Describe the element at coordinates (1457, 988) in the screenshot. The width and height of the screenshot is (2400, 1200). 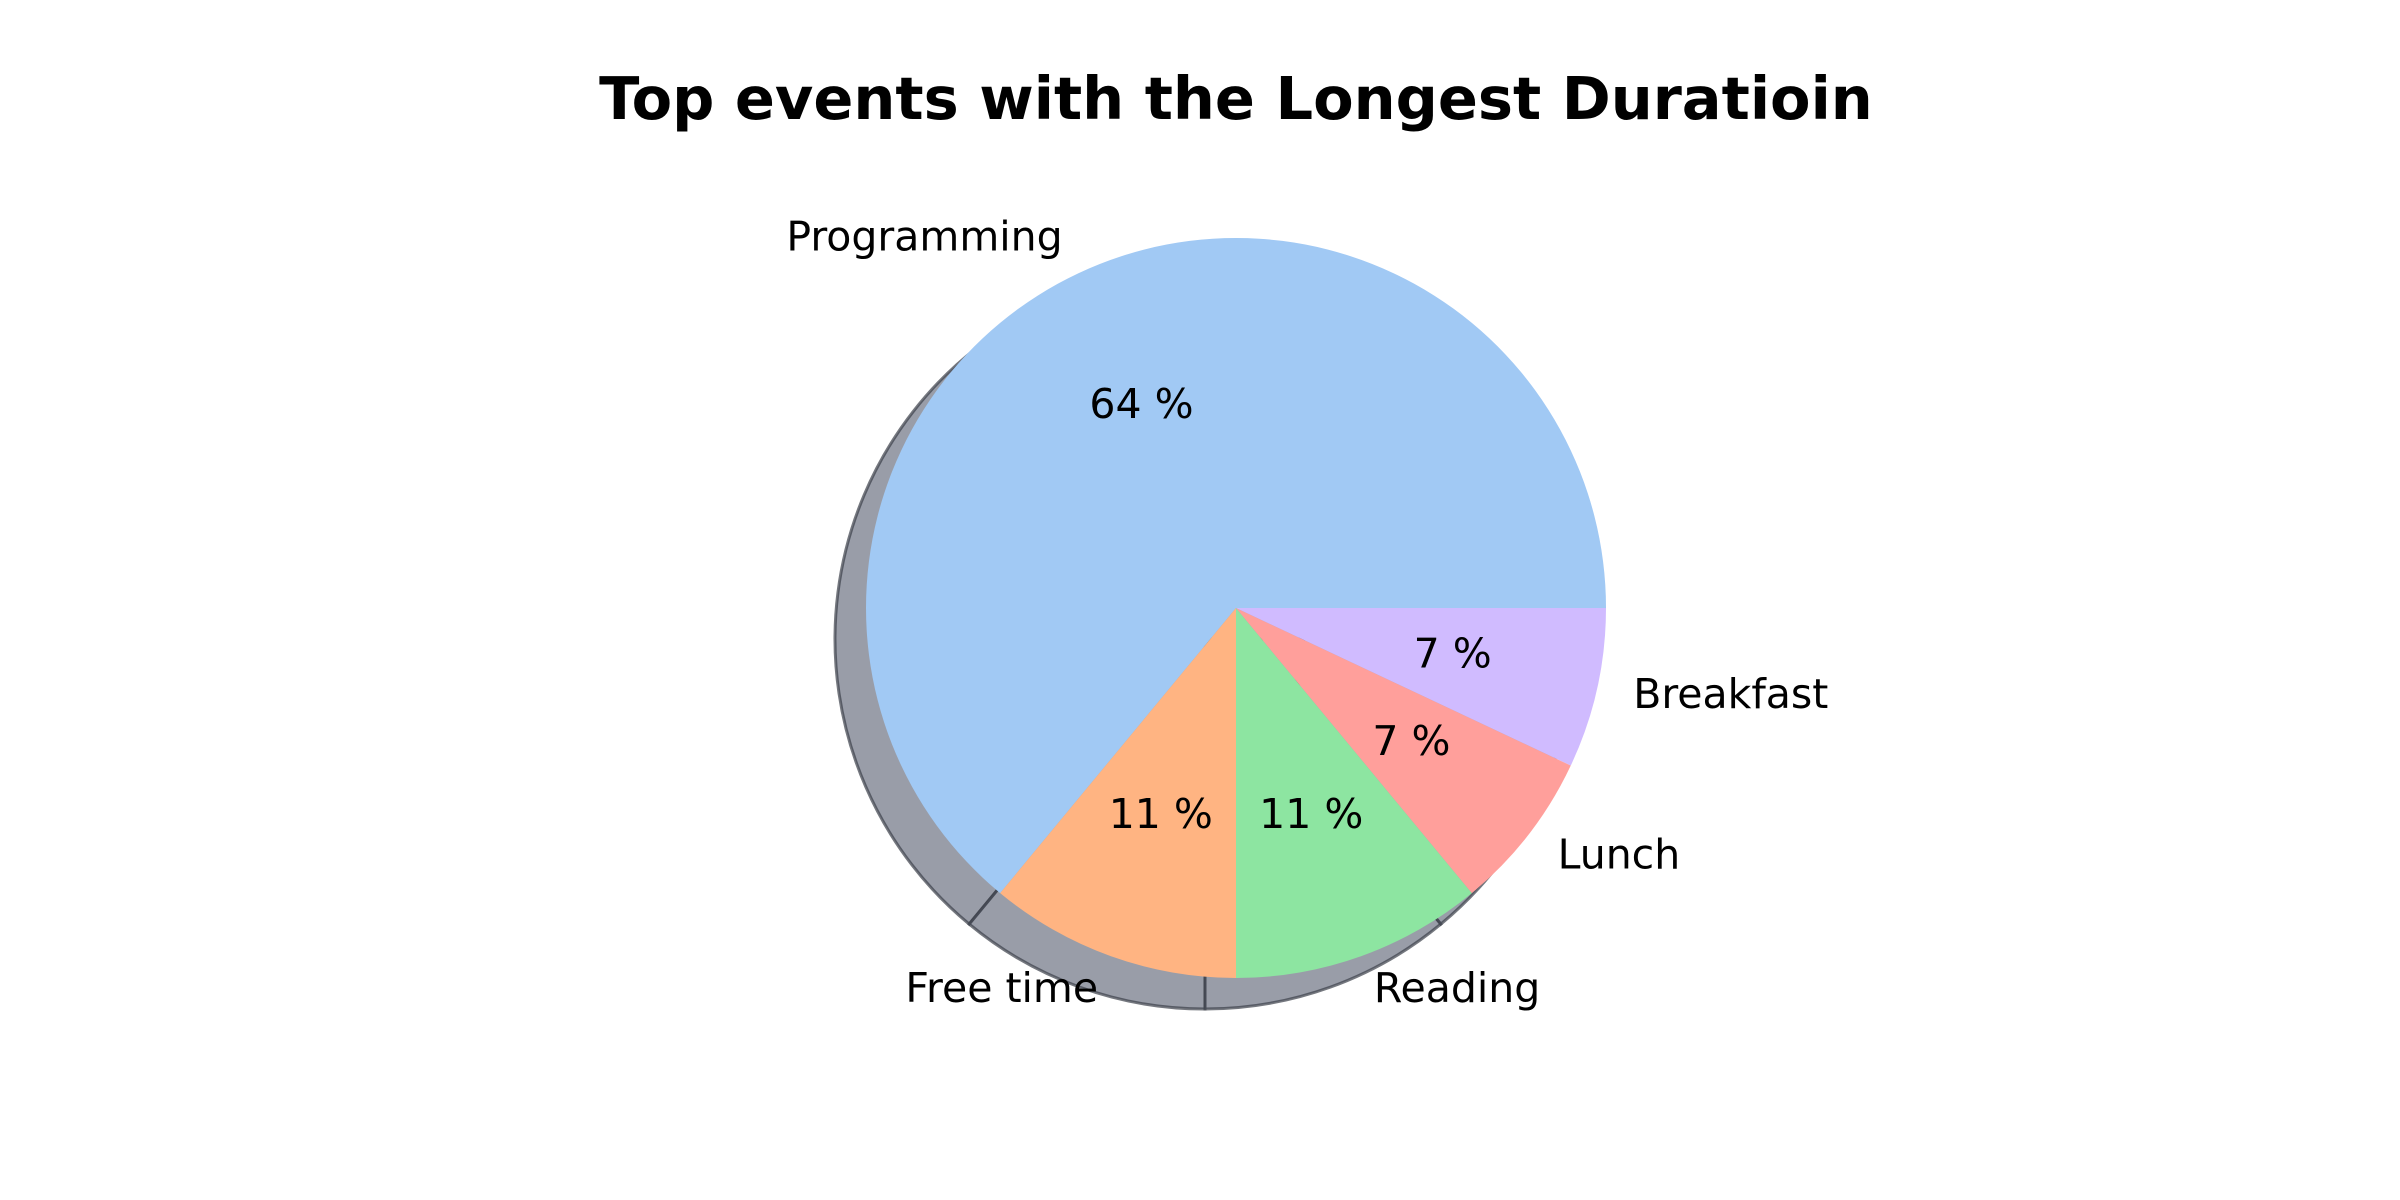
I see `label-reading: Reading` at that location.